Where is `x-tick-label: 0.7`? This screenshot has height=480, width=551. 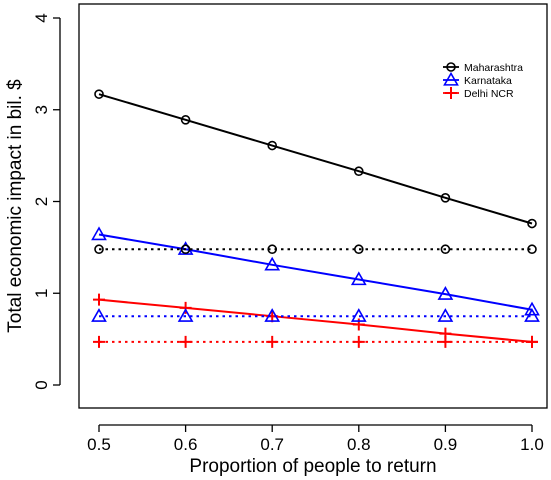
x-tick-label: 0.7 is located at coordinates (272, 444).